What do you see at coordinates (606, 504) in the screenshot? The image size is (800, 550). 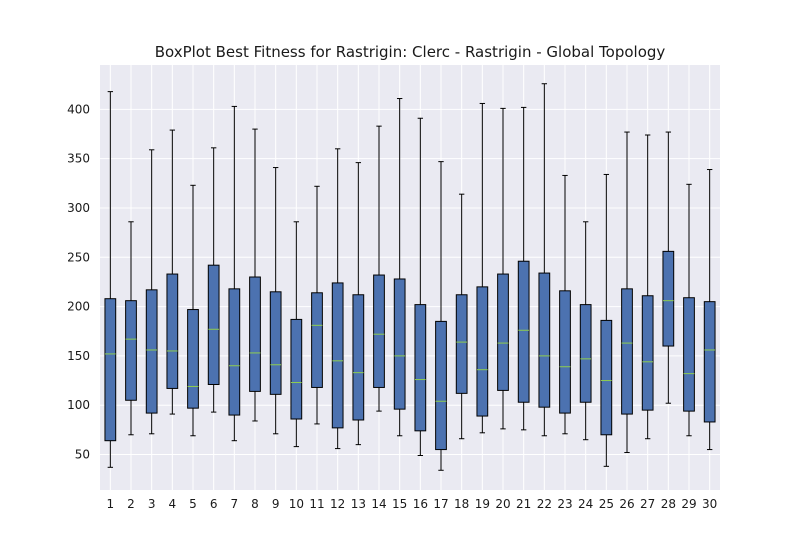 I see `x-tick-label: 25` at bounding box center [606, 504].